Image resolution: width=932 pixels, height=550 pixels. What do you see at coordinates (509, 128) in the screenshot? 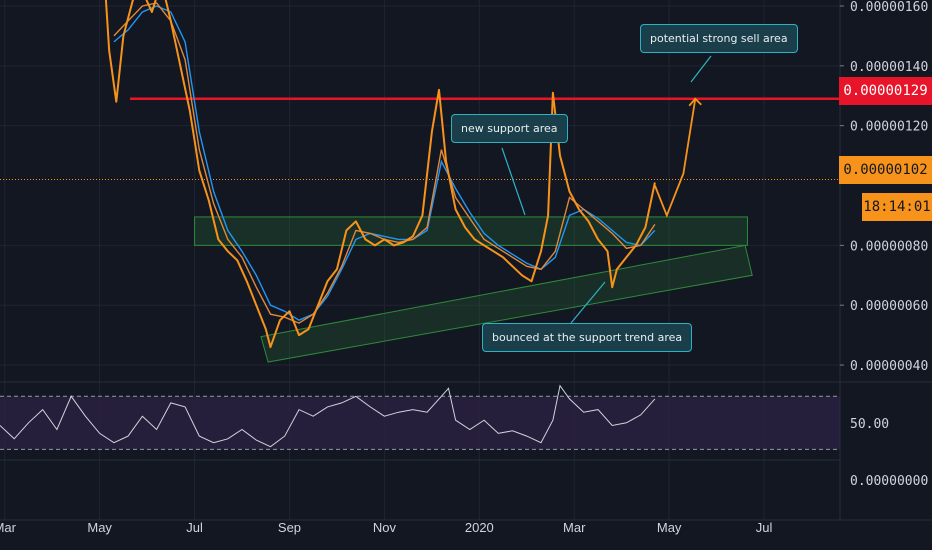
I see `support-area-callout: new support area` at bounding box center [509, 128].